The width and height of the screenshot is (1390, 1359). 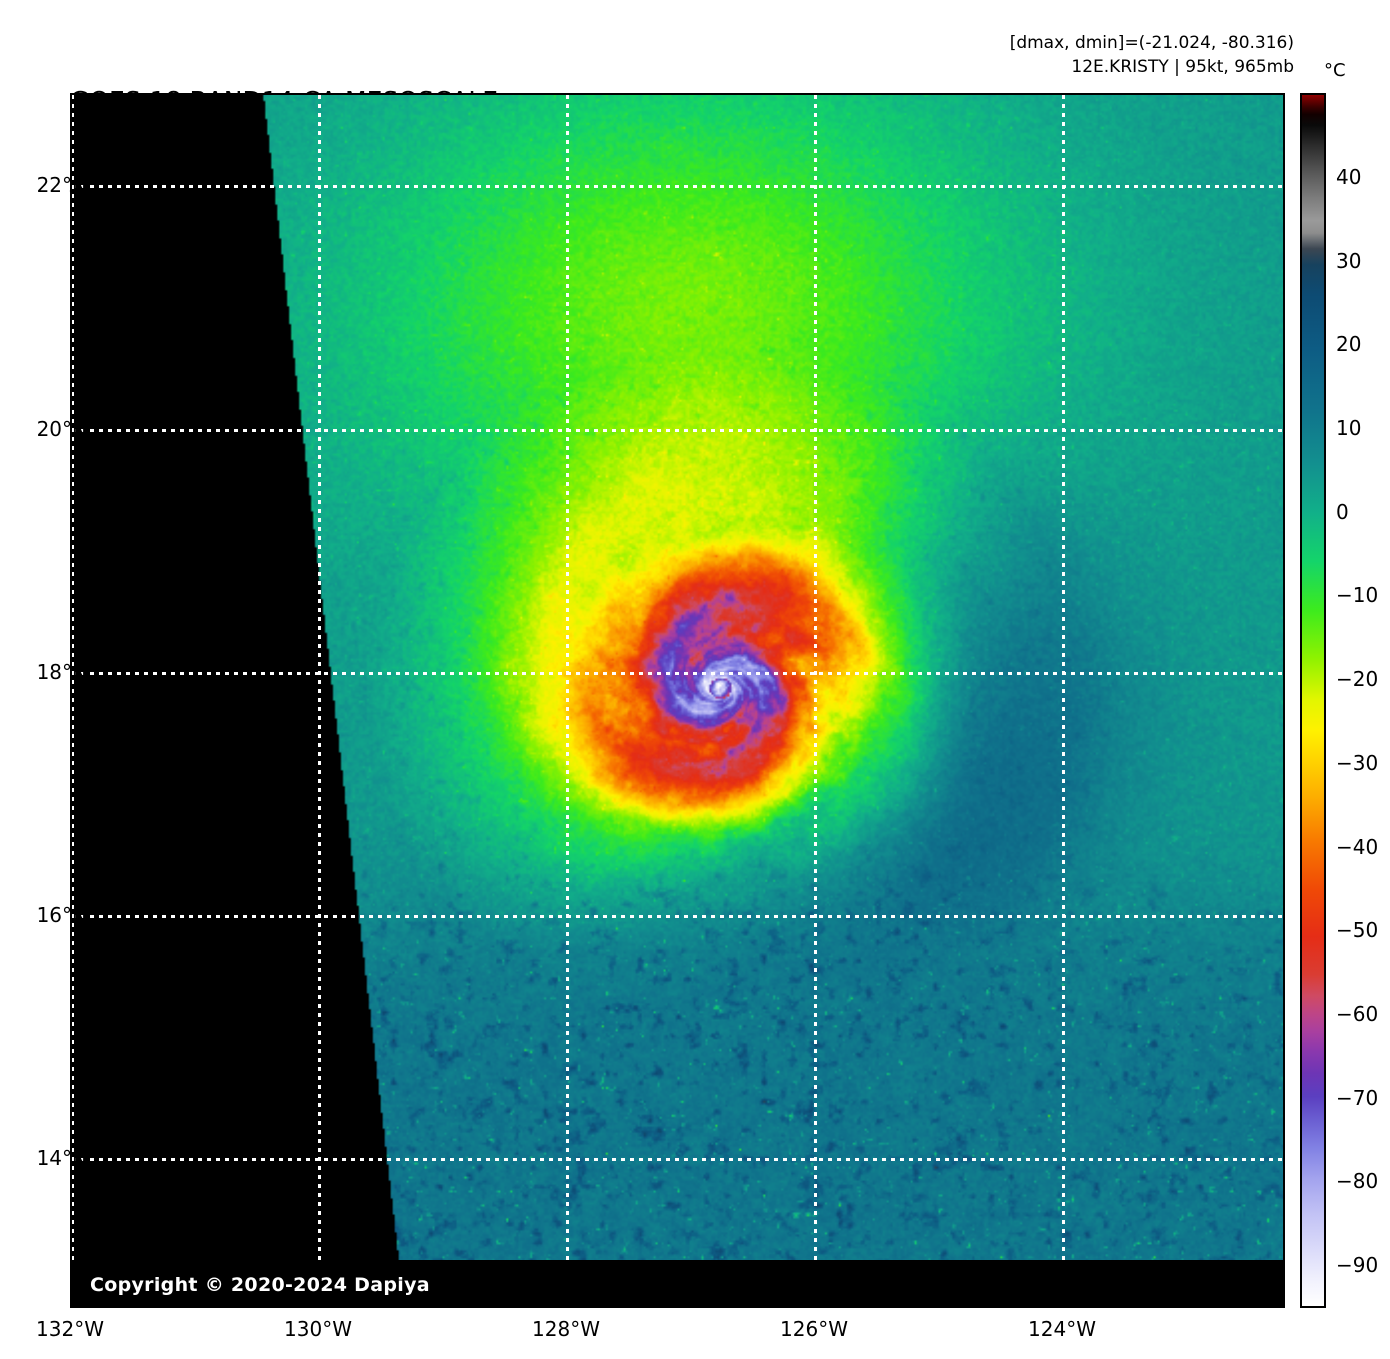 What do you see at coordinates (1357, 1098) in the screenshot?
I see `cbar-tick-11: −70` at bounding box center [1357, 1098].